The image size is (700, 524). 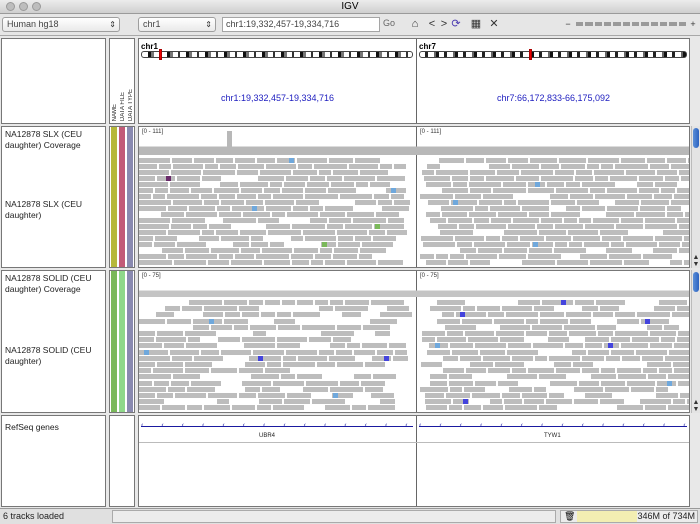 What do you see at coordinates (693, 24) in the screenshot?
I see `zoom-in-icon: +` at bounding box center [693, 24].